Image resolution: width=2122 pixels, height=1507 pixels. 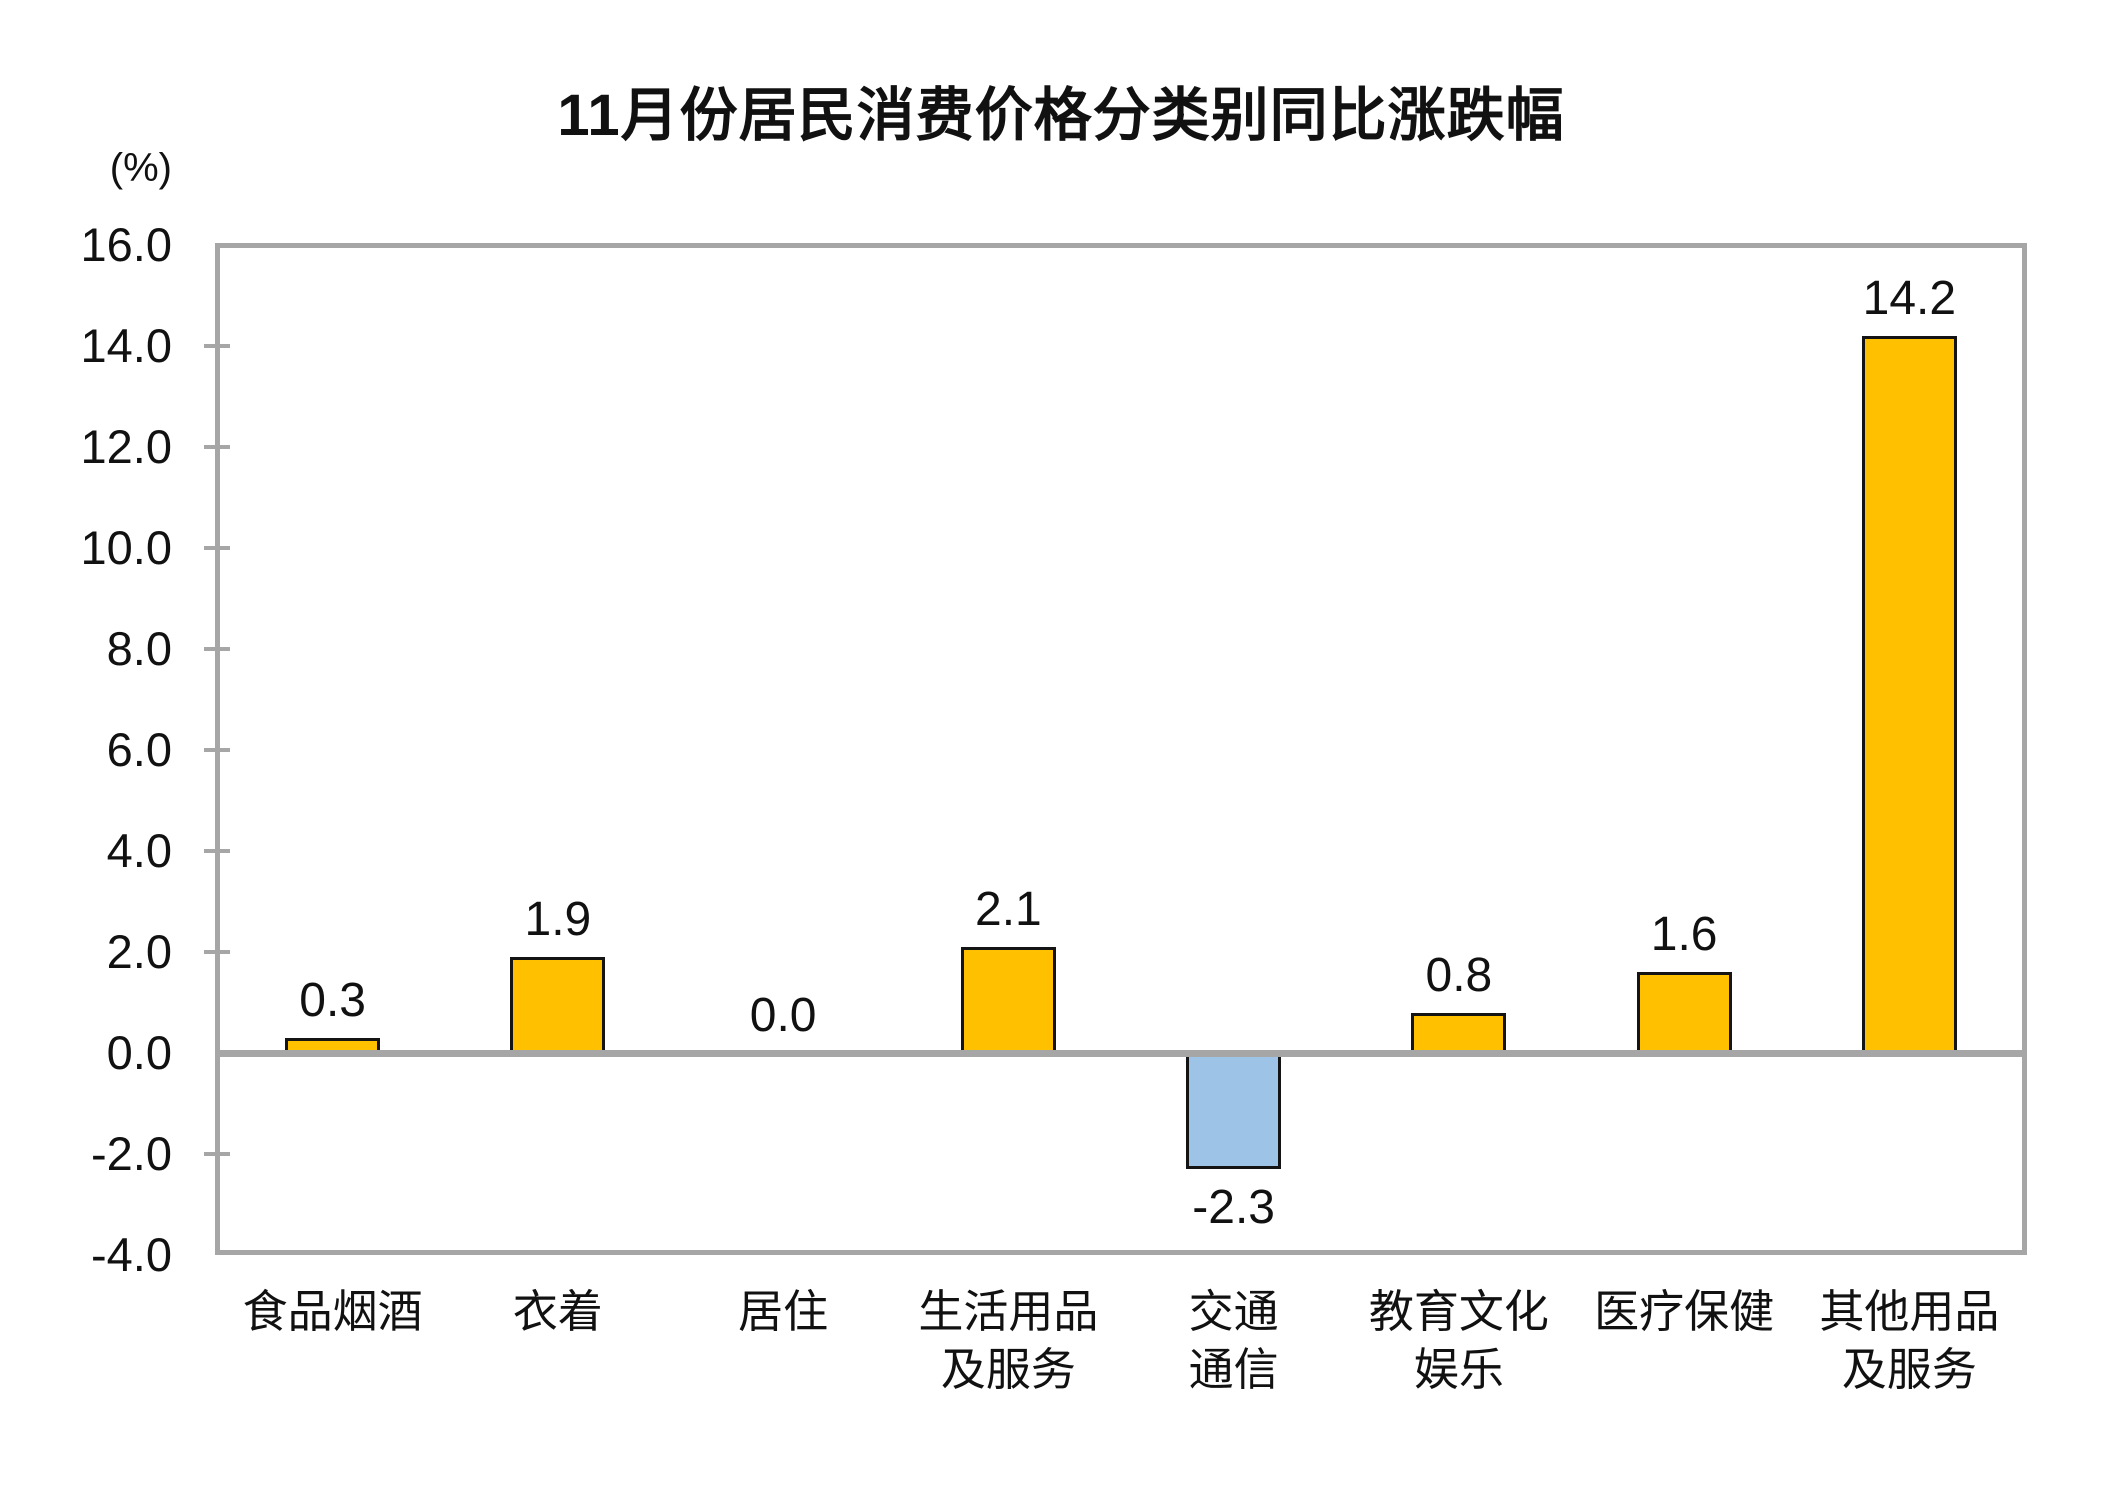 What do you see at coordinates (139, 951) in the screenshot?
I see `y-axis-tick-label: 2.0` at bounding box center [139, 951].